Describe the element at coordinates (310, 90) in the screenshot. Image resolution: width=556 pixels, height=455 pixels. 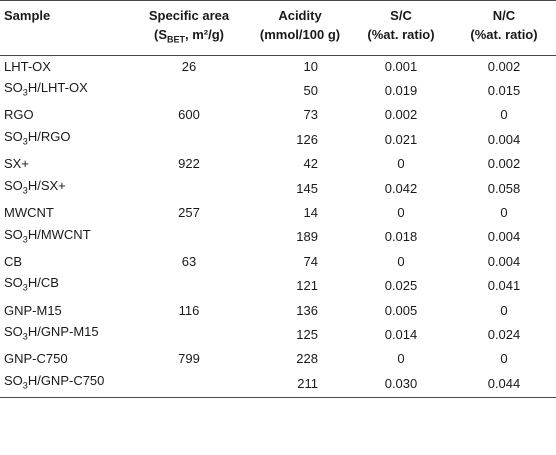
I see `cell-acidity: 50` at that location.